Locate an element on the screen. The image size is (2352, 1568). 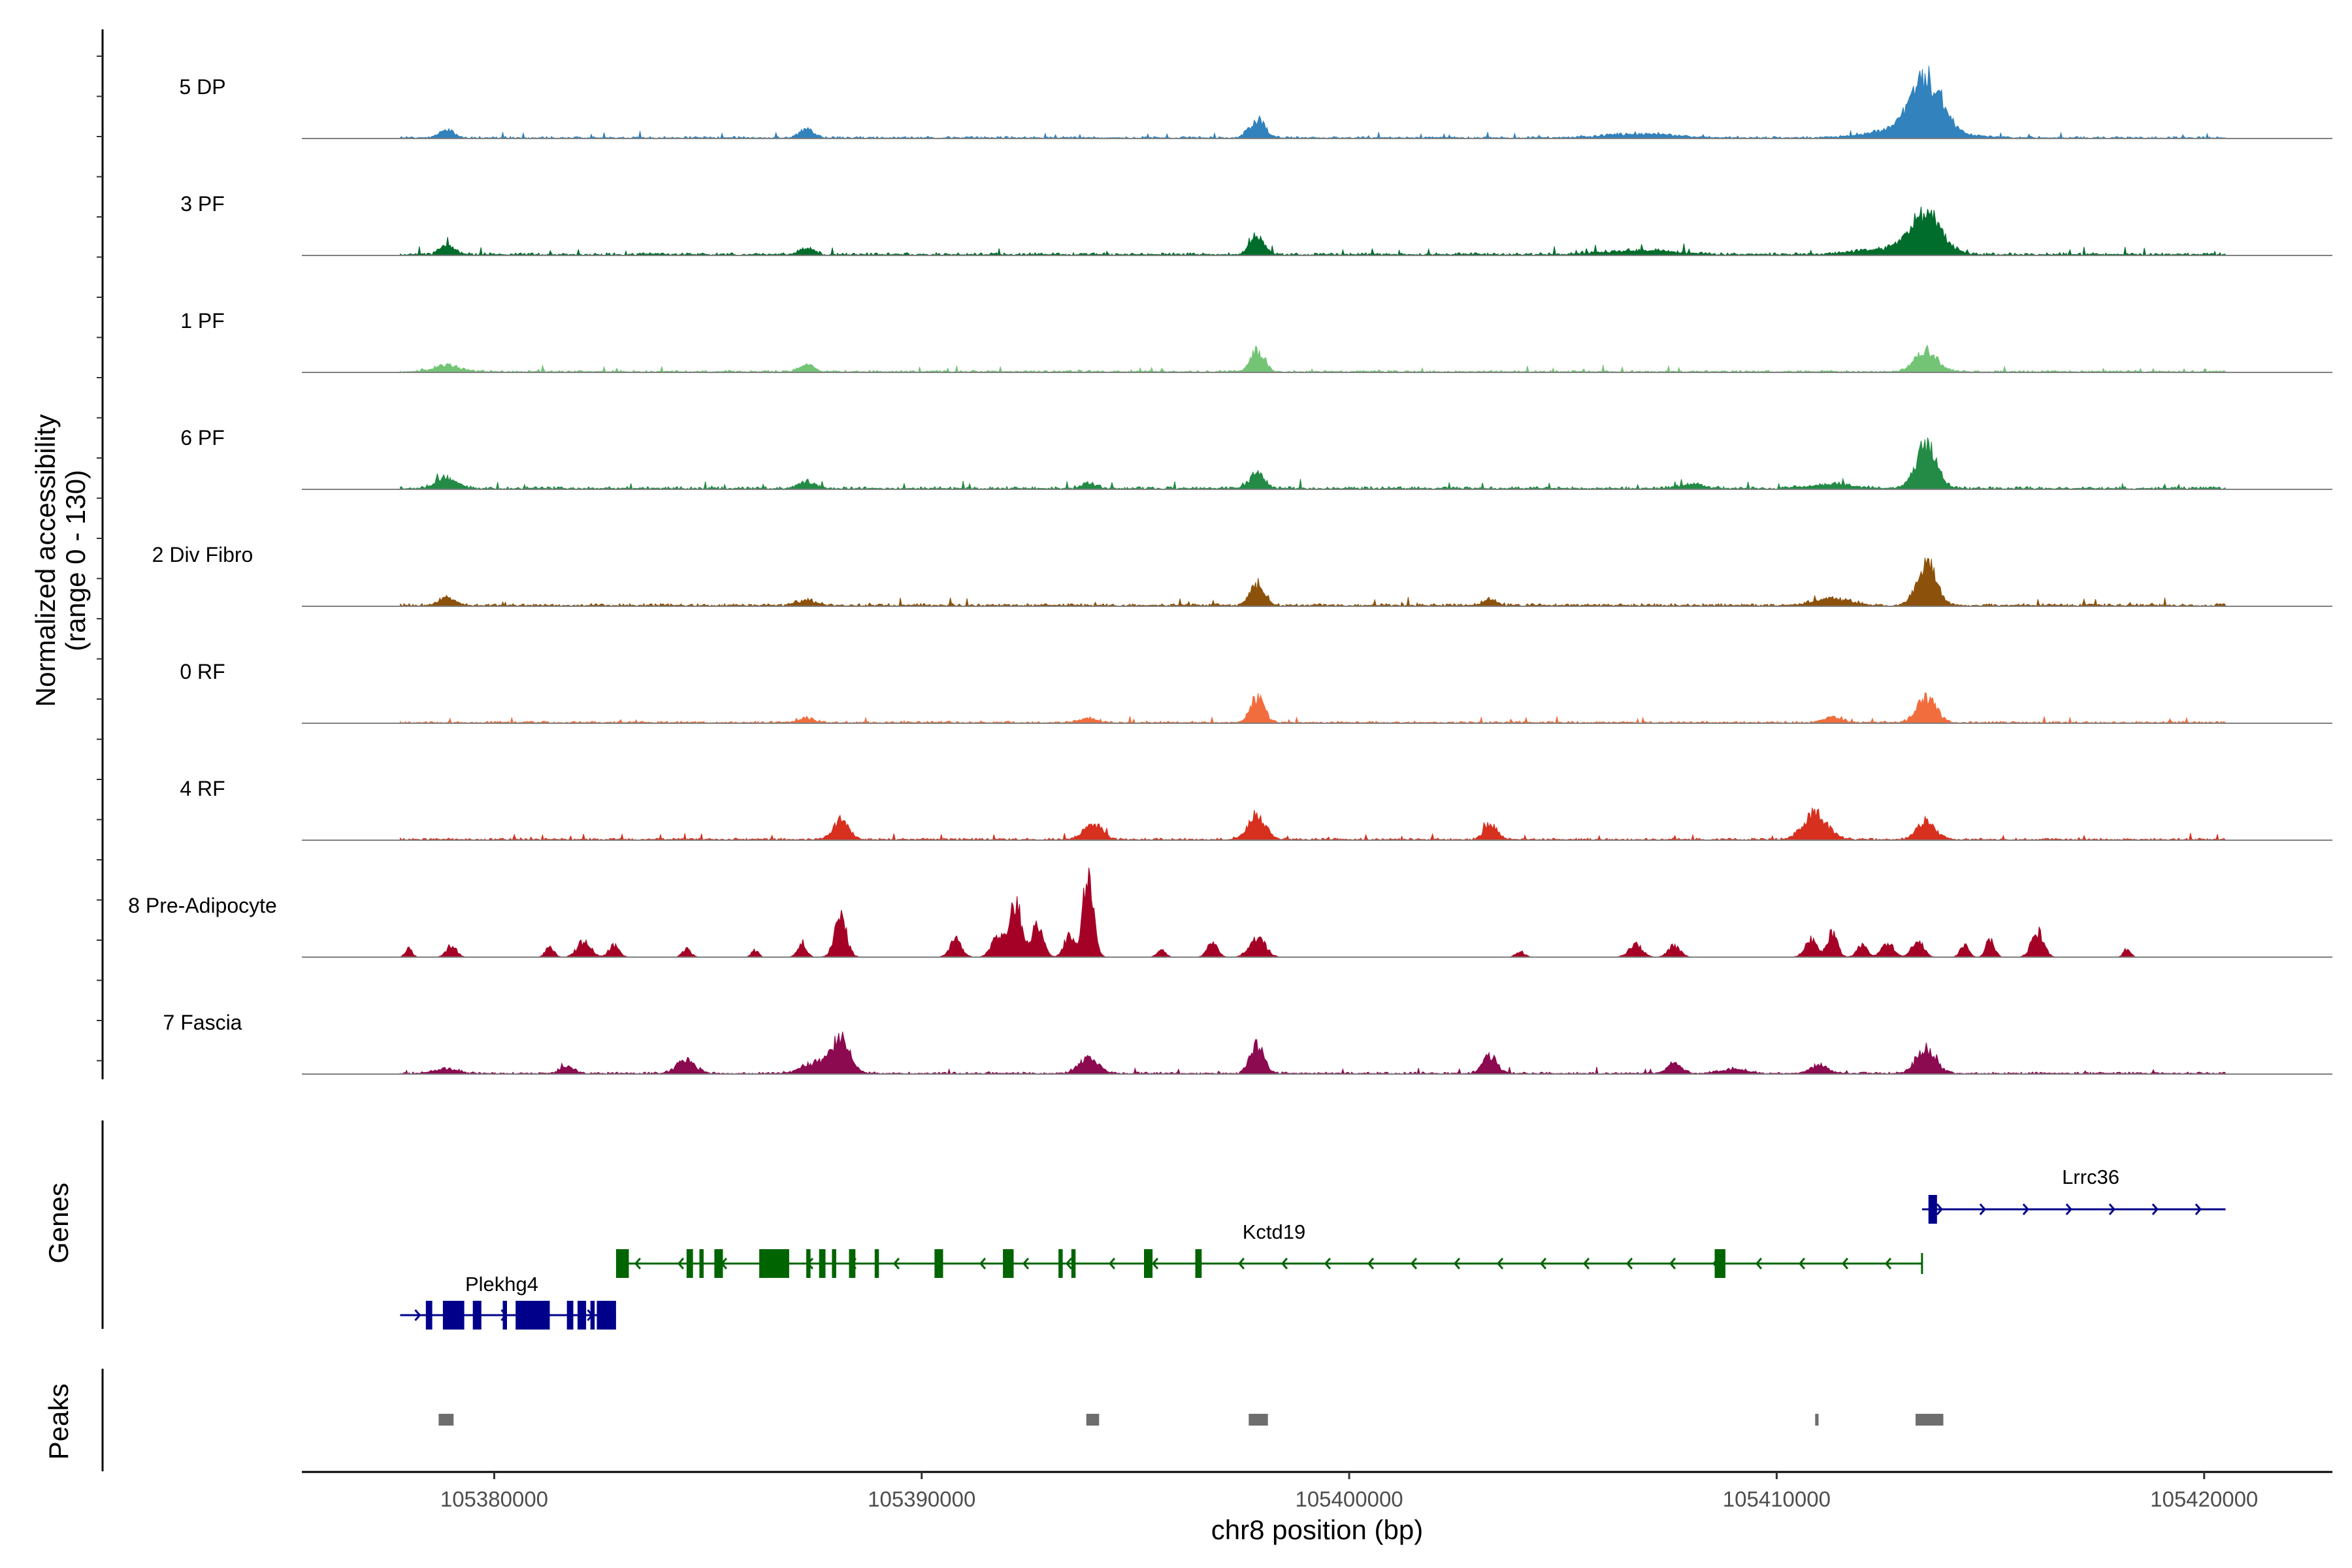
track-1-pf: 1 PF is located at coordinates (1256, 341).